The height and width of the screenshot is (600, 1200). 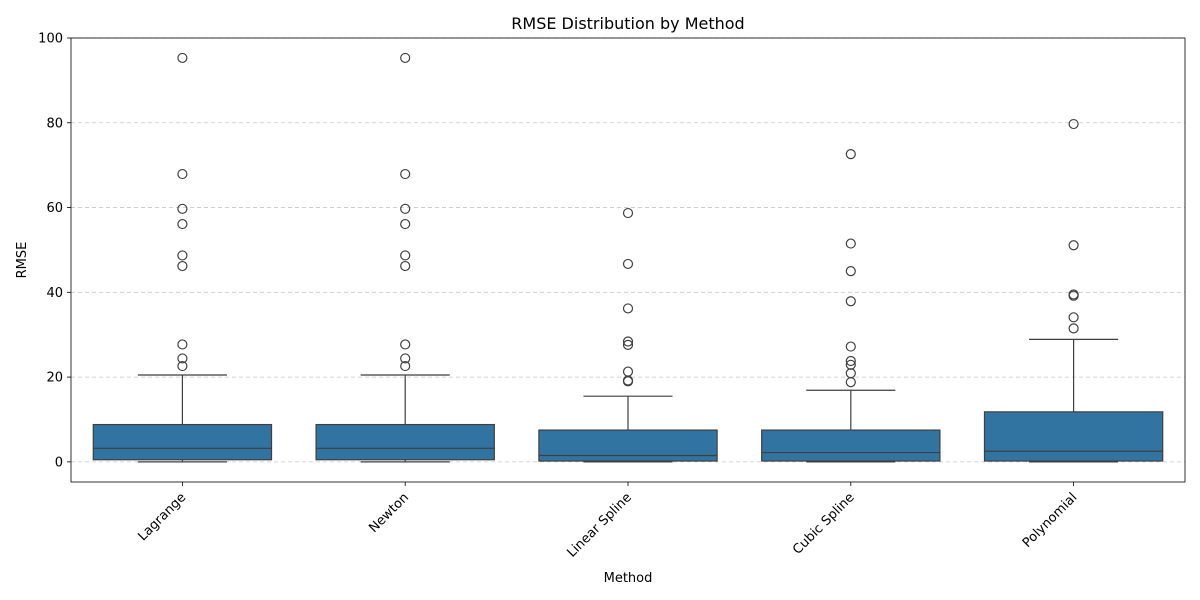 What do you see at coordinates (54, 123) in the screenshot?
I see `y-tick-label: 80` at bounding box center [54, 123].